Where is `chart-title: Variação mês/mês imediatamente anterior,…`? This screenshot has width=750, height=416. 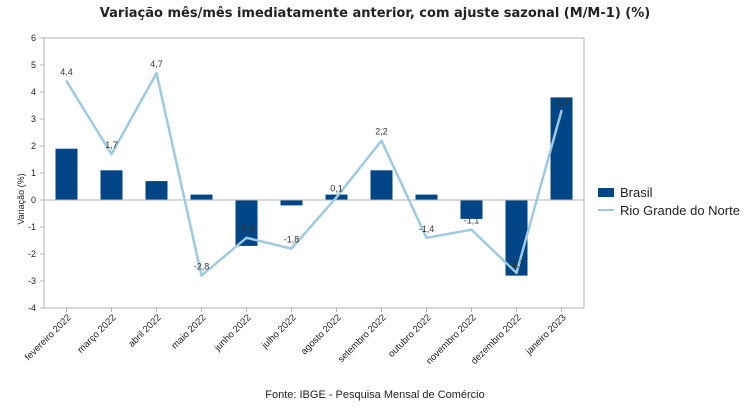
chart-title: Variação mês/mês imediatamente anterior,… is located at coordinates (375, 13).